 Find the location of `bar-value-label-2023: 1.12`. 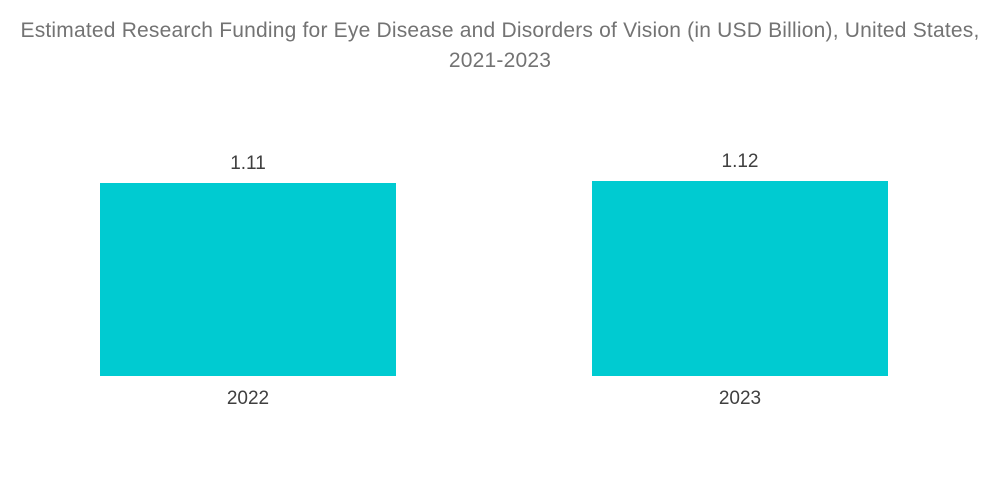

bar-value-label-2023: 1.12 is located at coordinates (740, 161).